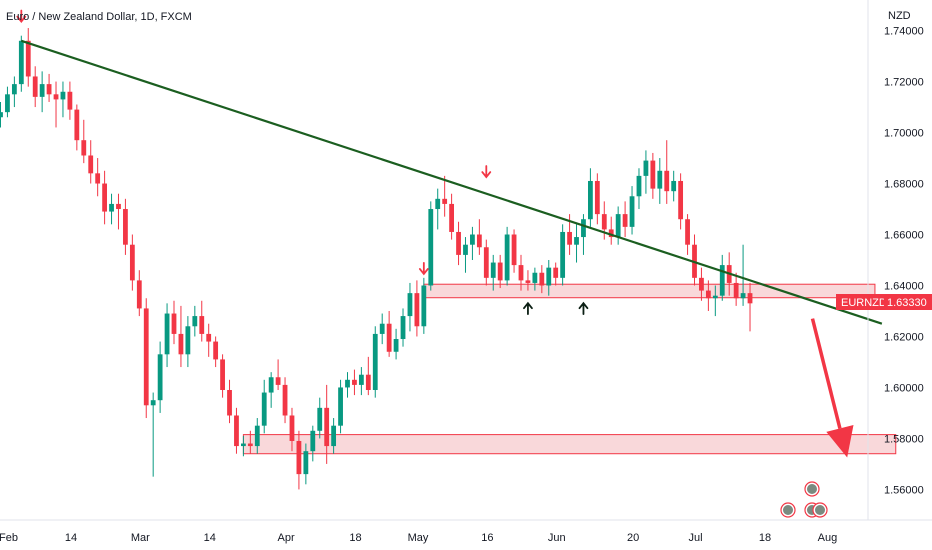  I want to click on time-axis: Feb 14 Mar 14 Apr 18 May 16 Jun 20 Jul 18 Aug, so click(418, 538).